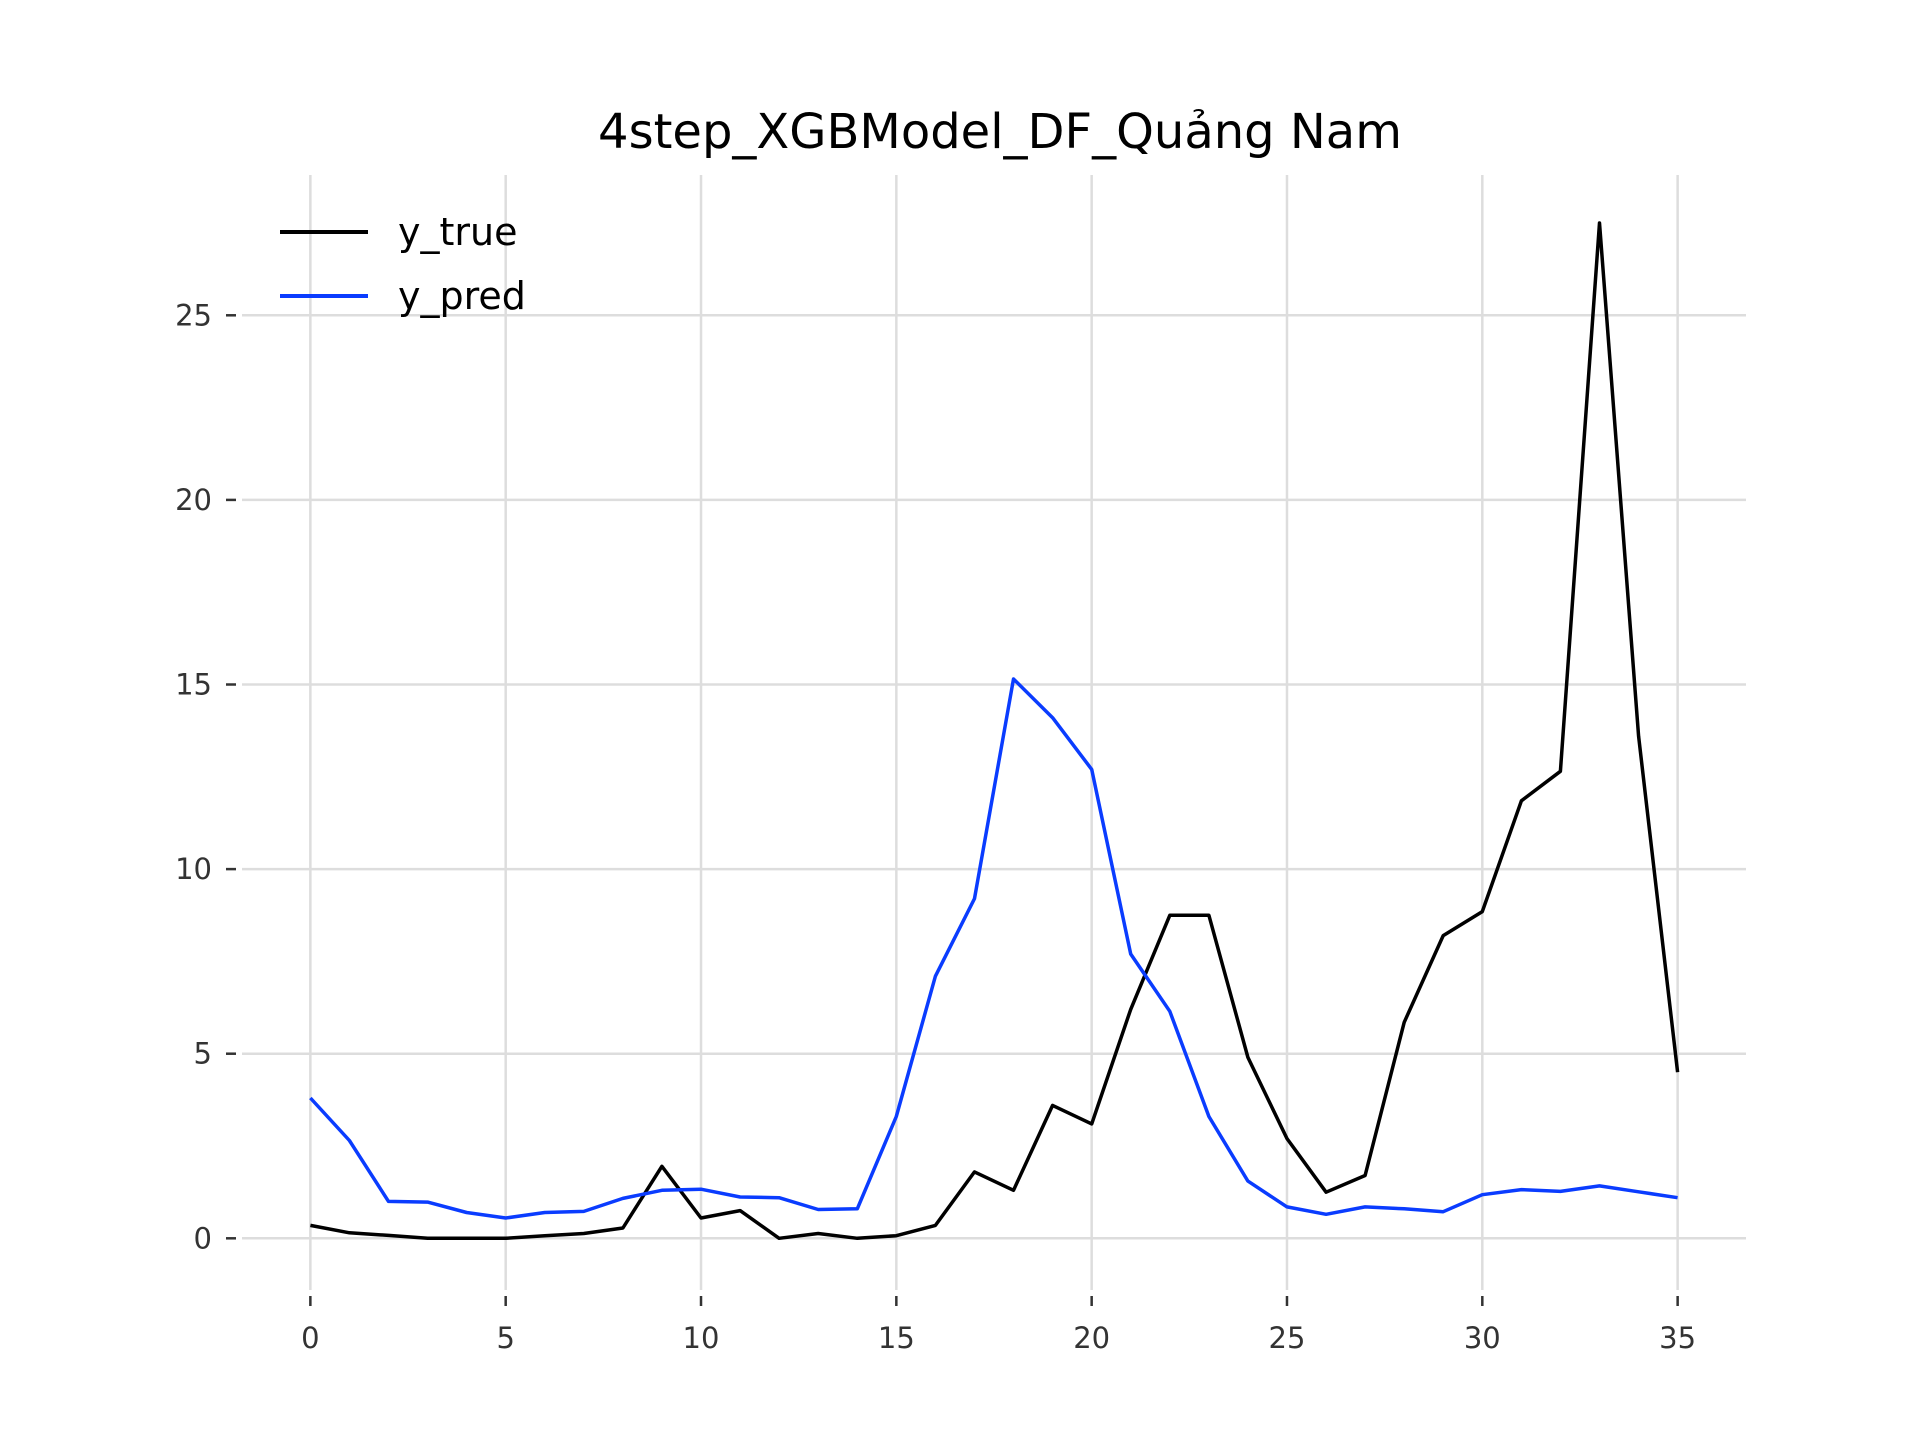 Image resolution: width=1920 pixels, height=1440 pixels. Describe the element at coordinates (193, 315) in the screenshot. I see `y-tick-label: 25` at that location.